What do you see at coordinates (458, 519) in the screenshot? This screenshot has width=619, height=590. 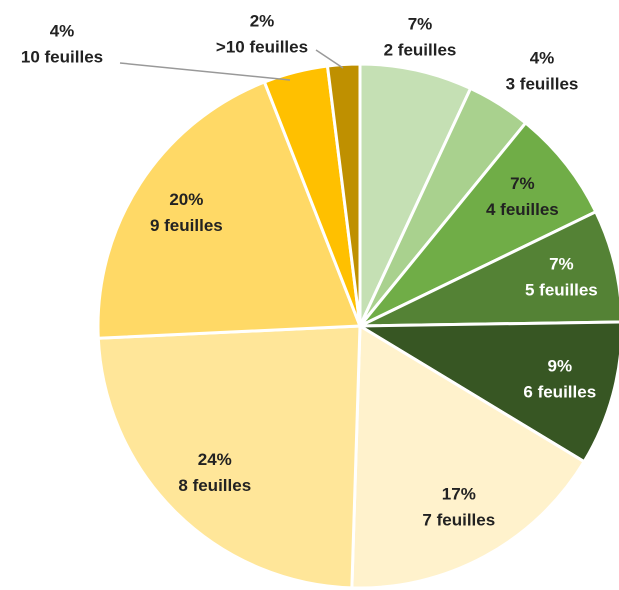 I see `category-label: 7 feuilles` at bounding box center [458, 519].